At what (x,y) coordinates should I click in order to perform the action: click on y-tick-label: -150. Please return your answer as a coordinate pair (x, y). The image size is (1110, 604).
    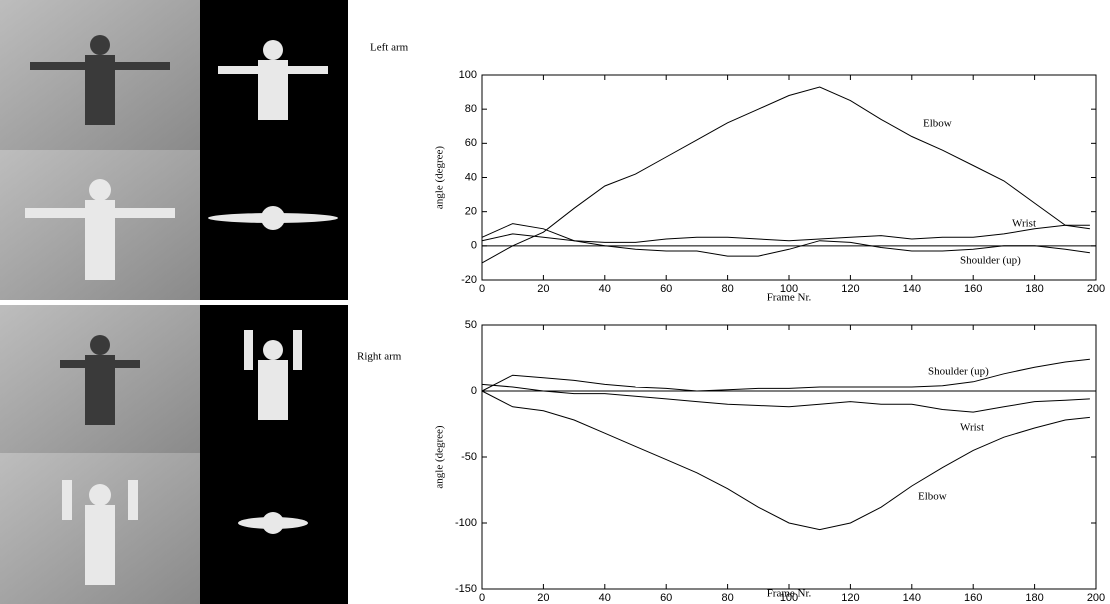
    Looking at the image, I should click on (466, 589).